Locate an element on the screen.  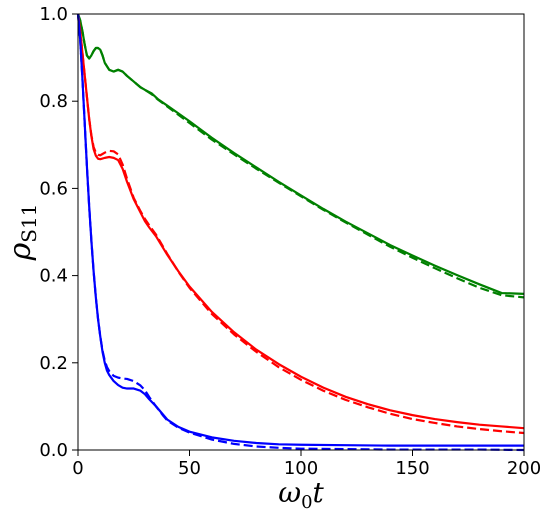
y-tick-label: 0.2 is located at coordinates (53, 363).